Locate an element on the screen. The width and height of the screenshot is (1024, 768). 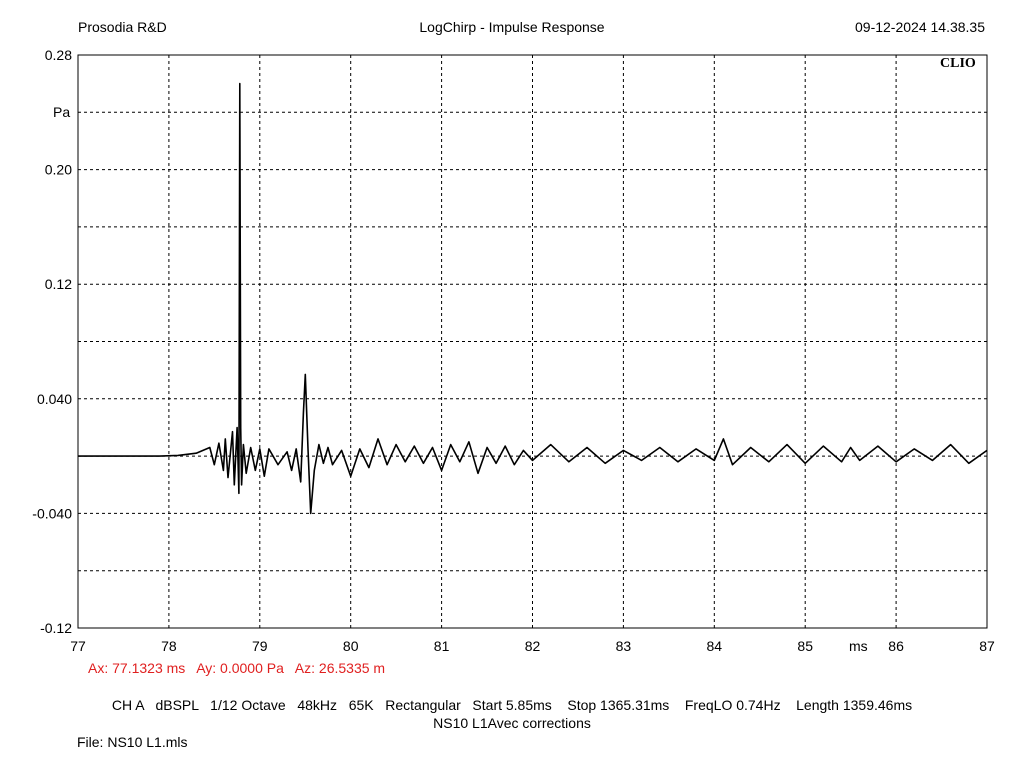
x-tick-label: 81 is located at coordinates (442, 646).